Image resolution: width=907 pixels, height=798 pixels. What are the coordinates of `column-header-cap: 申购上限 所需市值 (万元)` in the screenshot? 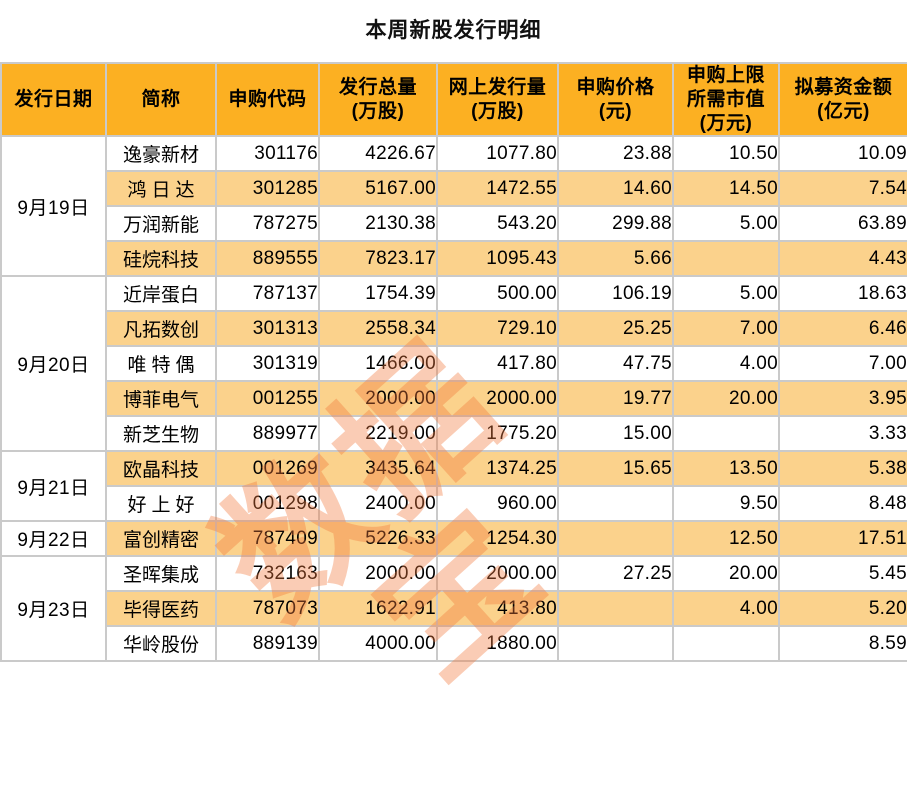 It's located at (726, 99).